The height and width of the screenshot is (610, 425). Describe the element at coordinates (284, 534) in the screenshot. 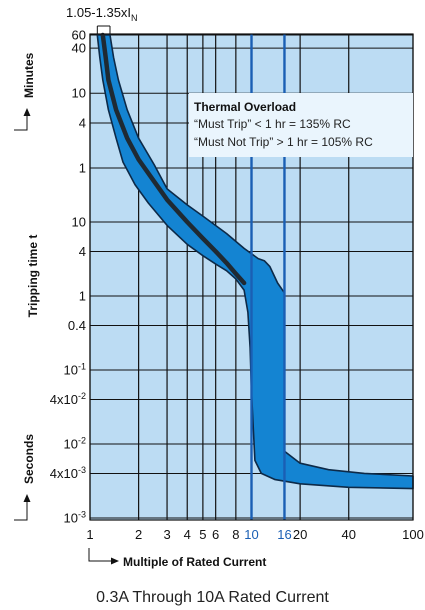

I see `x-tick-label: 16` at that location.